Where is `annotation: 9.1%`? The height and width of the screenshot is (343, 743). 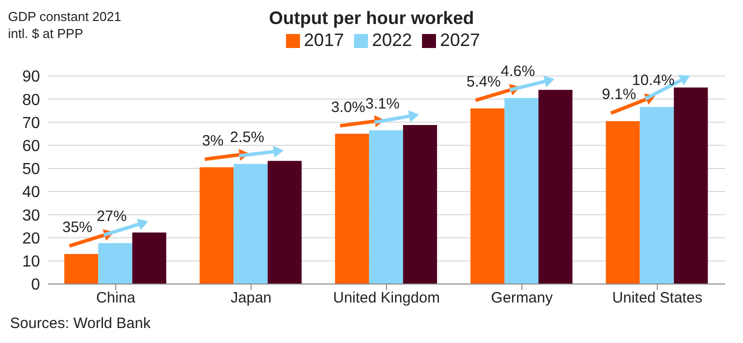 annotation: 9.1% is located at coordinates (619, 95).